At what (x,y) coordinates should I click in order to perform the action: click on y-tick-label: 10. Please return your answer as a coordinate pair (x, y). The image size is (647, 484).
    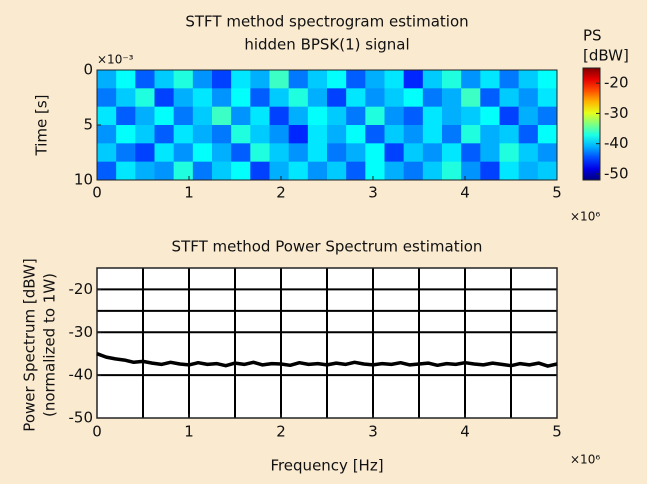
    Looking at the image, I should click on (83, 180).